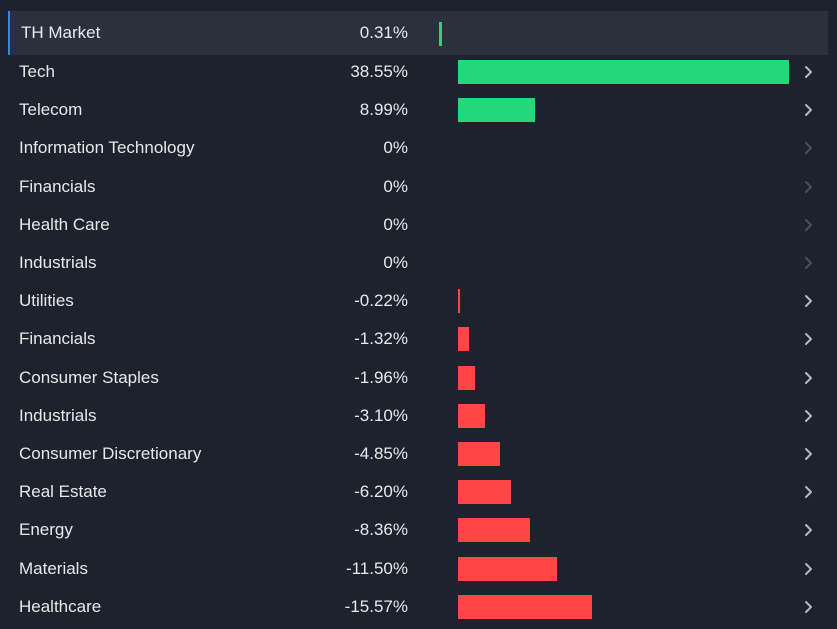 The width and height of the screenshot is (837, 629). What do you see at coordinates (376, 568) in the screenshot?
I see `sector-value: -11.50%` at bounding box center [376, 568].